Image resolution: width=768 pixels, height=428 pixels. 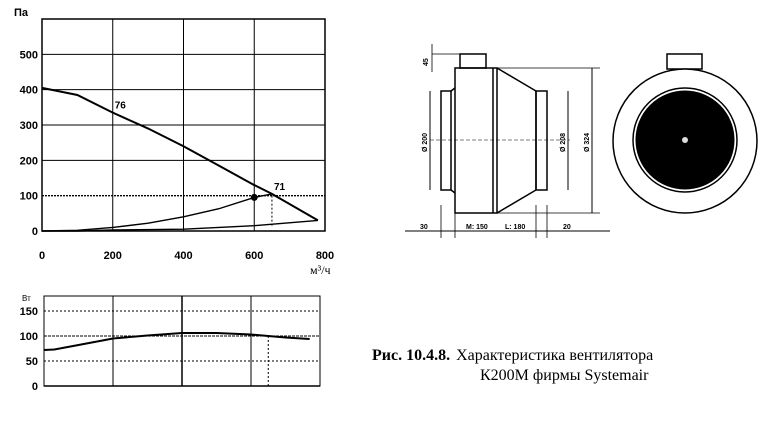 What do you see at coordinates (325, 256) in the screenshot?
I see `x-tick-label: 800` at bounding box center [325, 256].